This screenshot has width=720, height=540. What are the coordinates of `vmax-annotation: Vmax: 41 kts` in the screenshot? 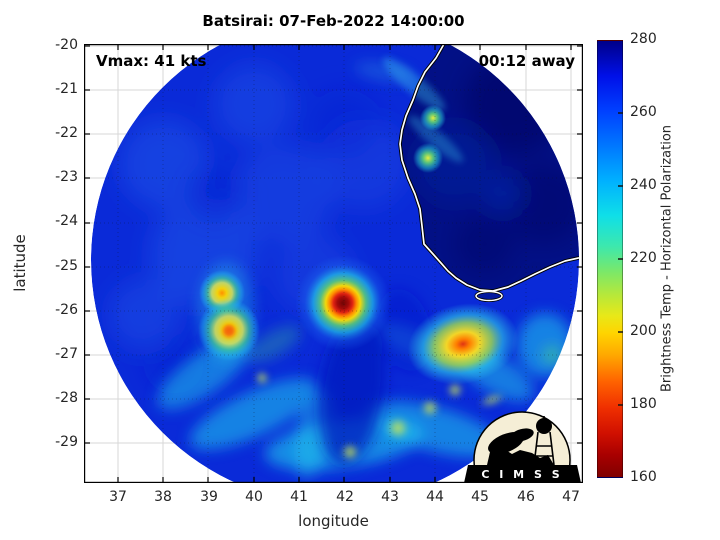 It's located at (151, 61).